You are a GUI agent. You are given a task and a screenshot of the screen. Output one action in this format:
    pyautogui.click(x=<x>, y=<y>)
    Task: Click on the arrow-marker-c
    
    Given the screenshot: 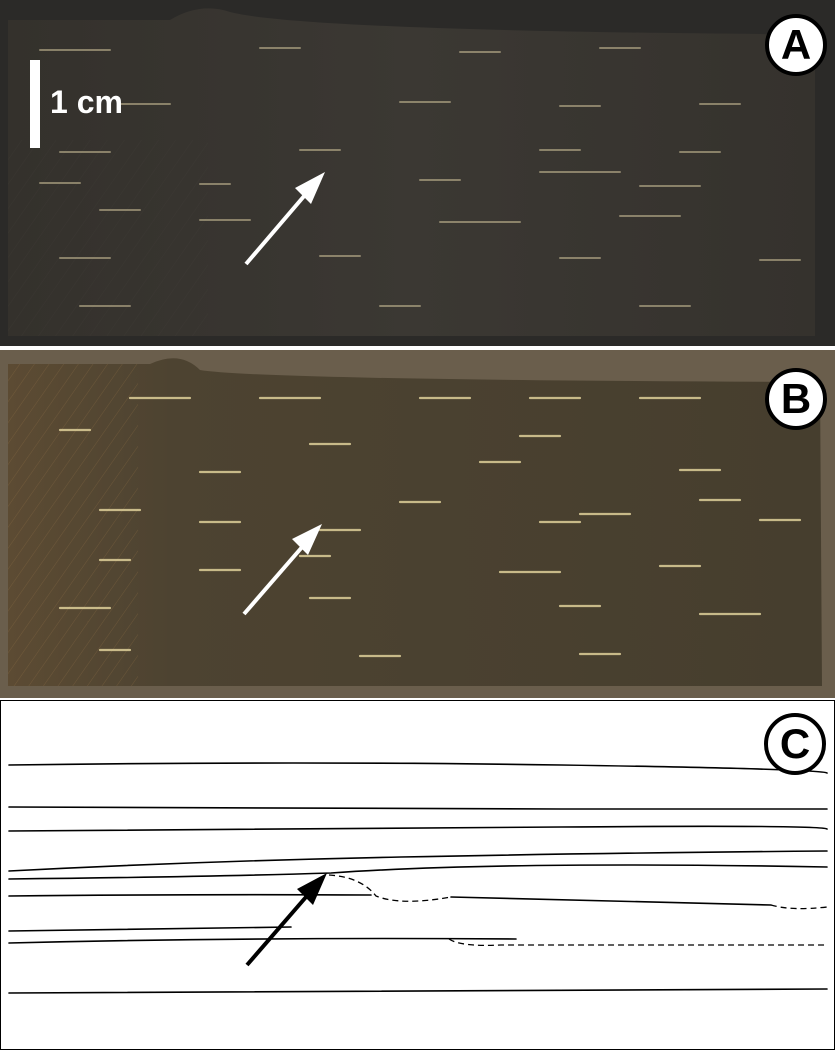 What is the action you would take?
    pyautogui.click(x=286, y=920)
    